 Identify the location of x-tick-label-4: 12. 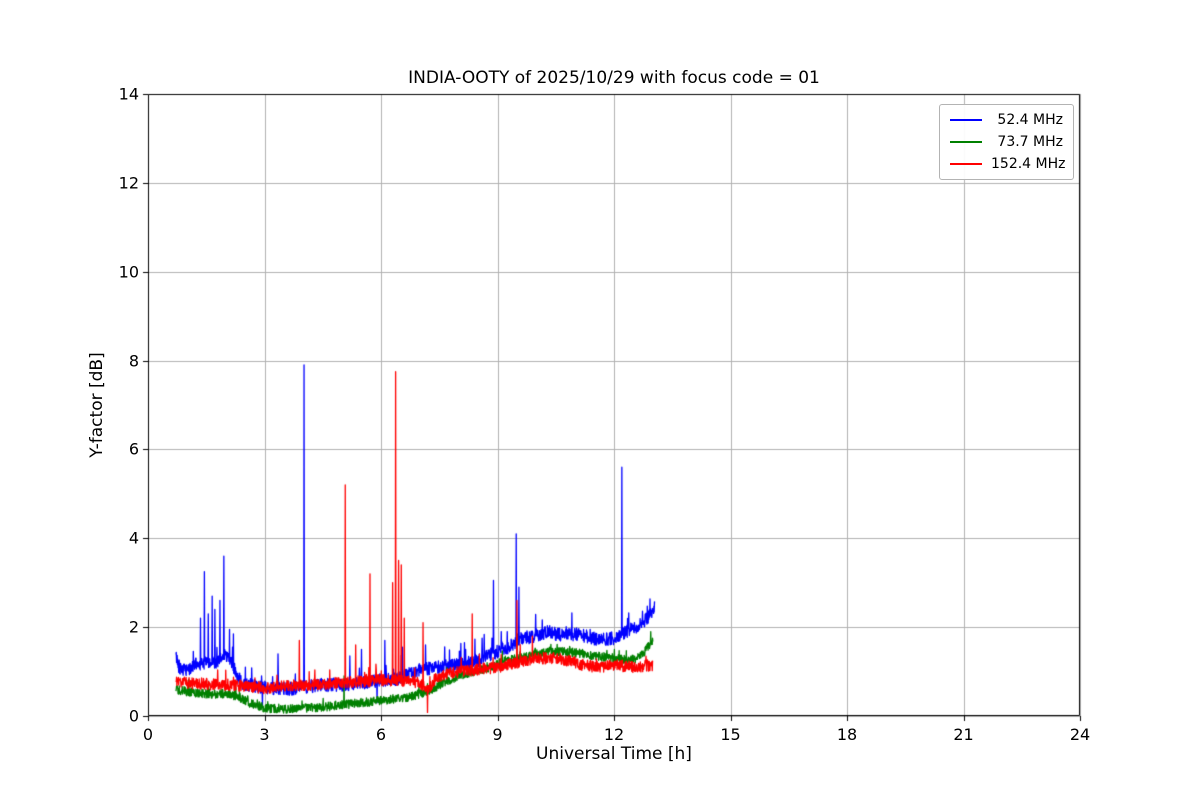
(614, 734).